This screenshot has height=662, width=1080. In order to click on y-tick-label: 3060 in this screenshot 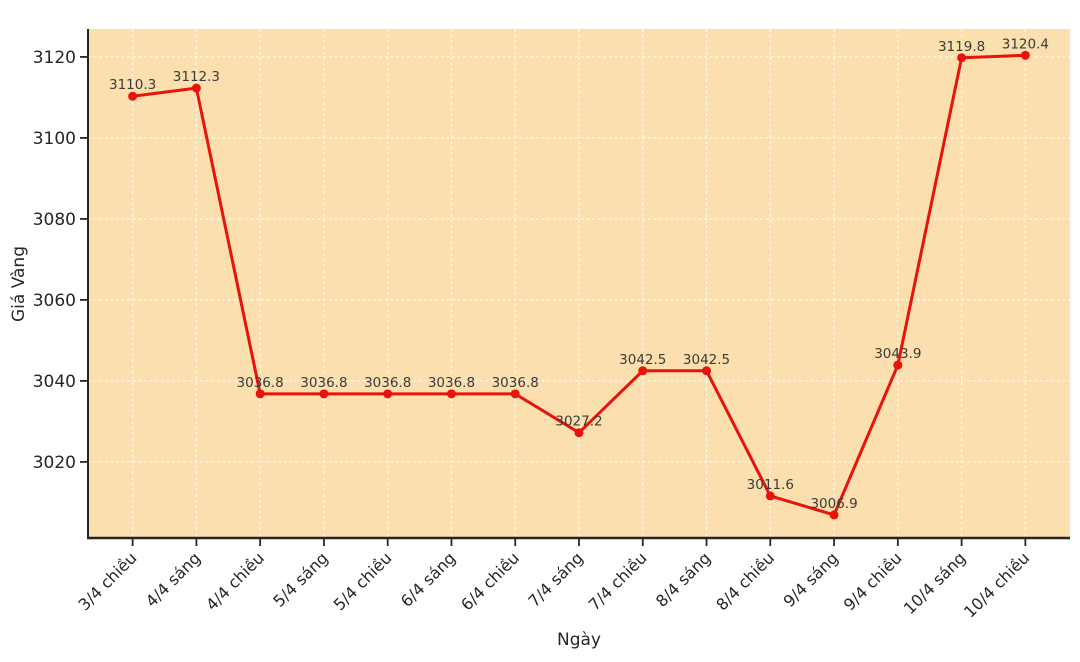, I will do `click(54, 301)`.